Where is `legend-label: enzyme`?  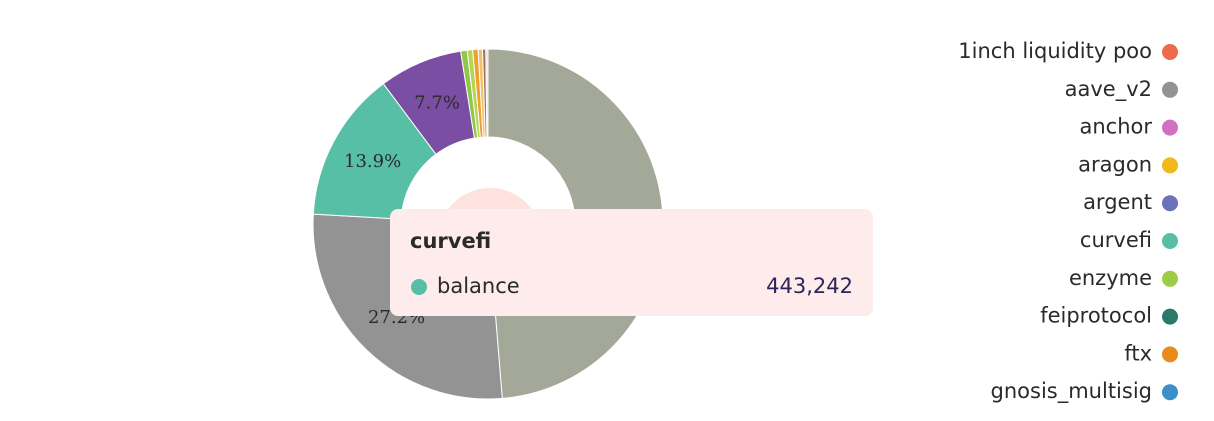 legend-label: enzyme is located at coordinates (1110, 278).